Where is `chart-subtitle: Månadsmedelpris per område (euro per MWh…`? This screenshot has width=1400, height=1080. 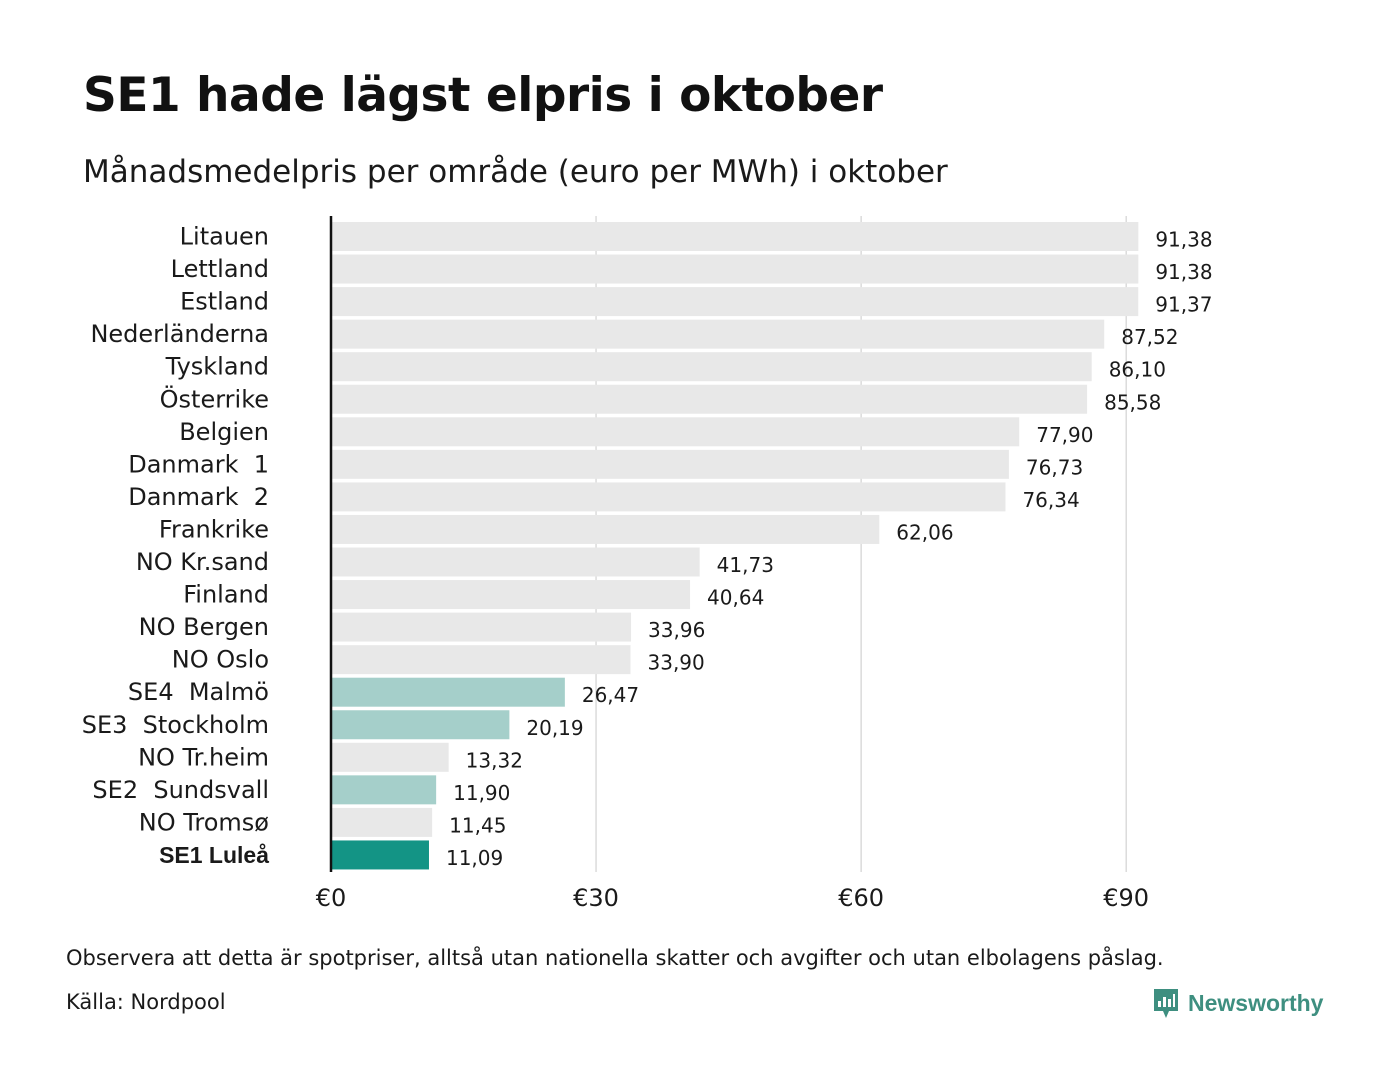
chart-subtitle: Månadsmedelpris per område (euro per MWh… is located at coordinates (515, 172).